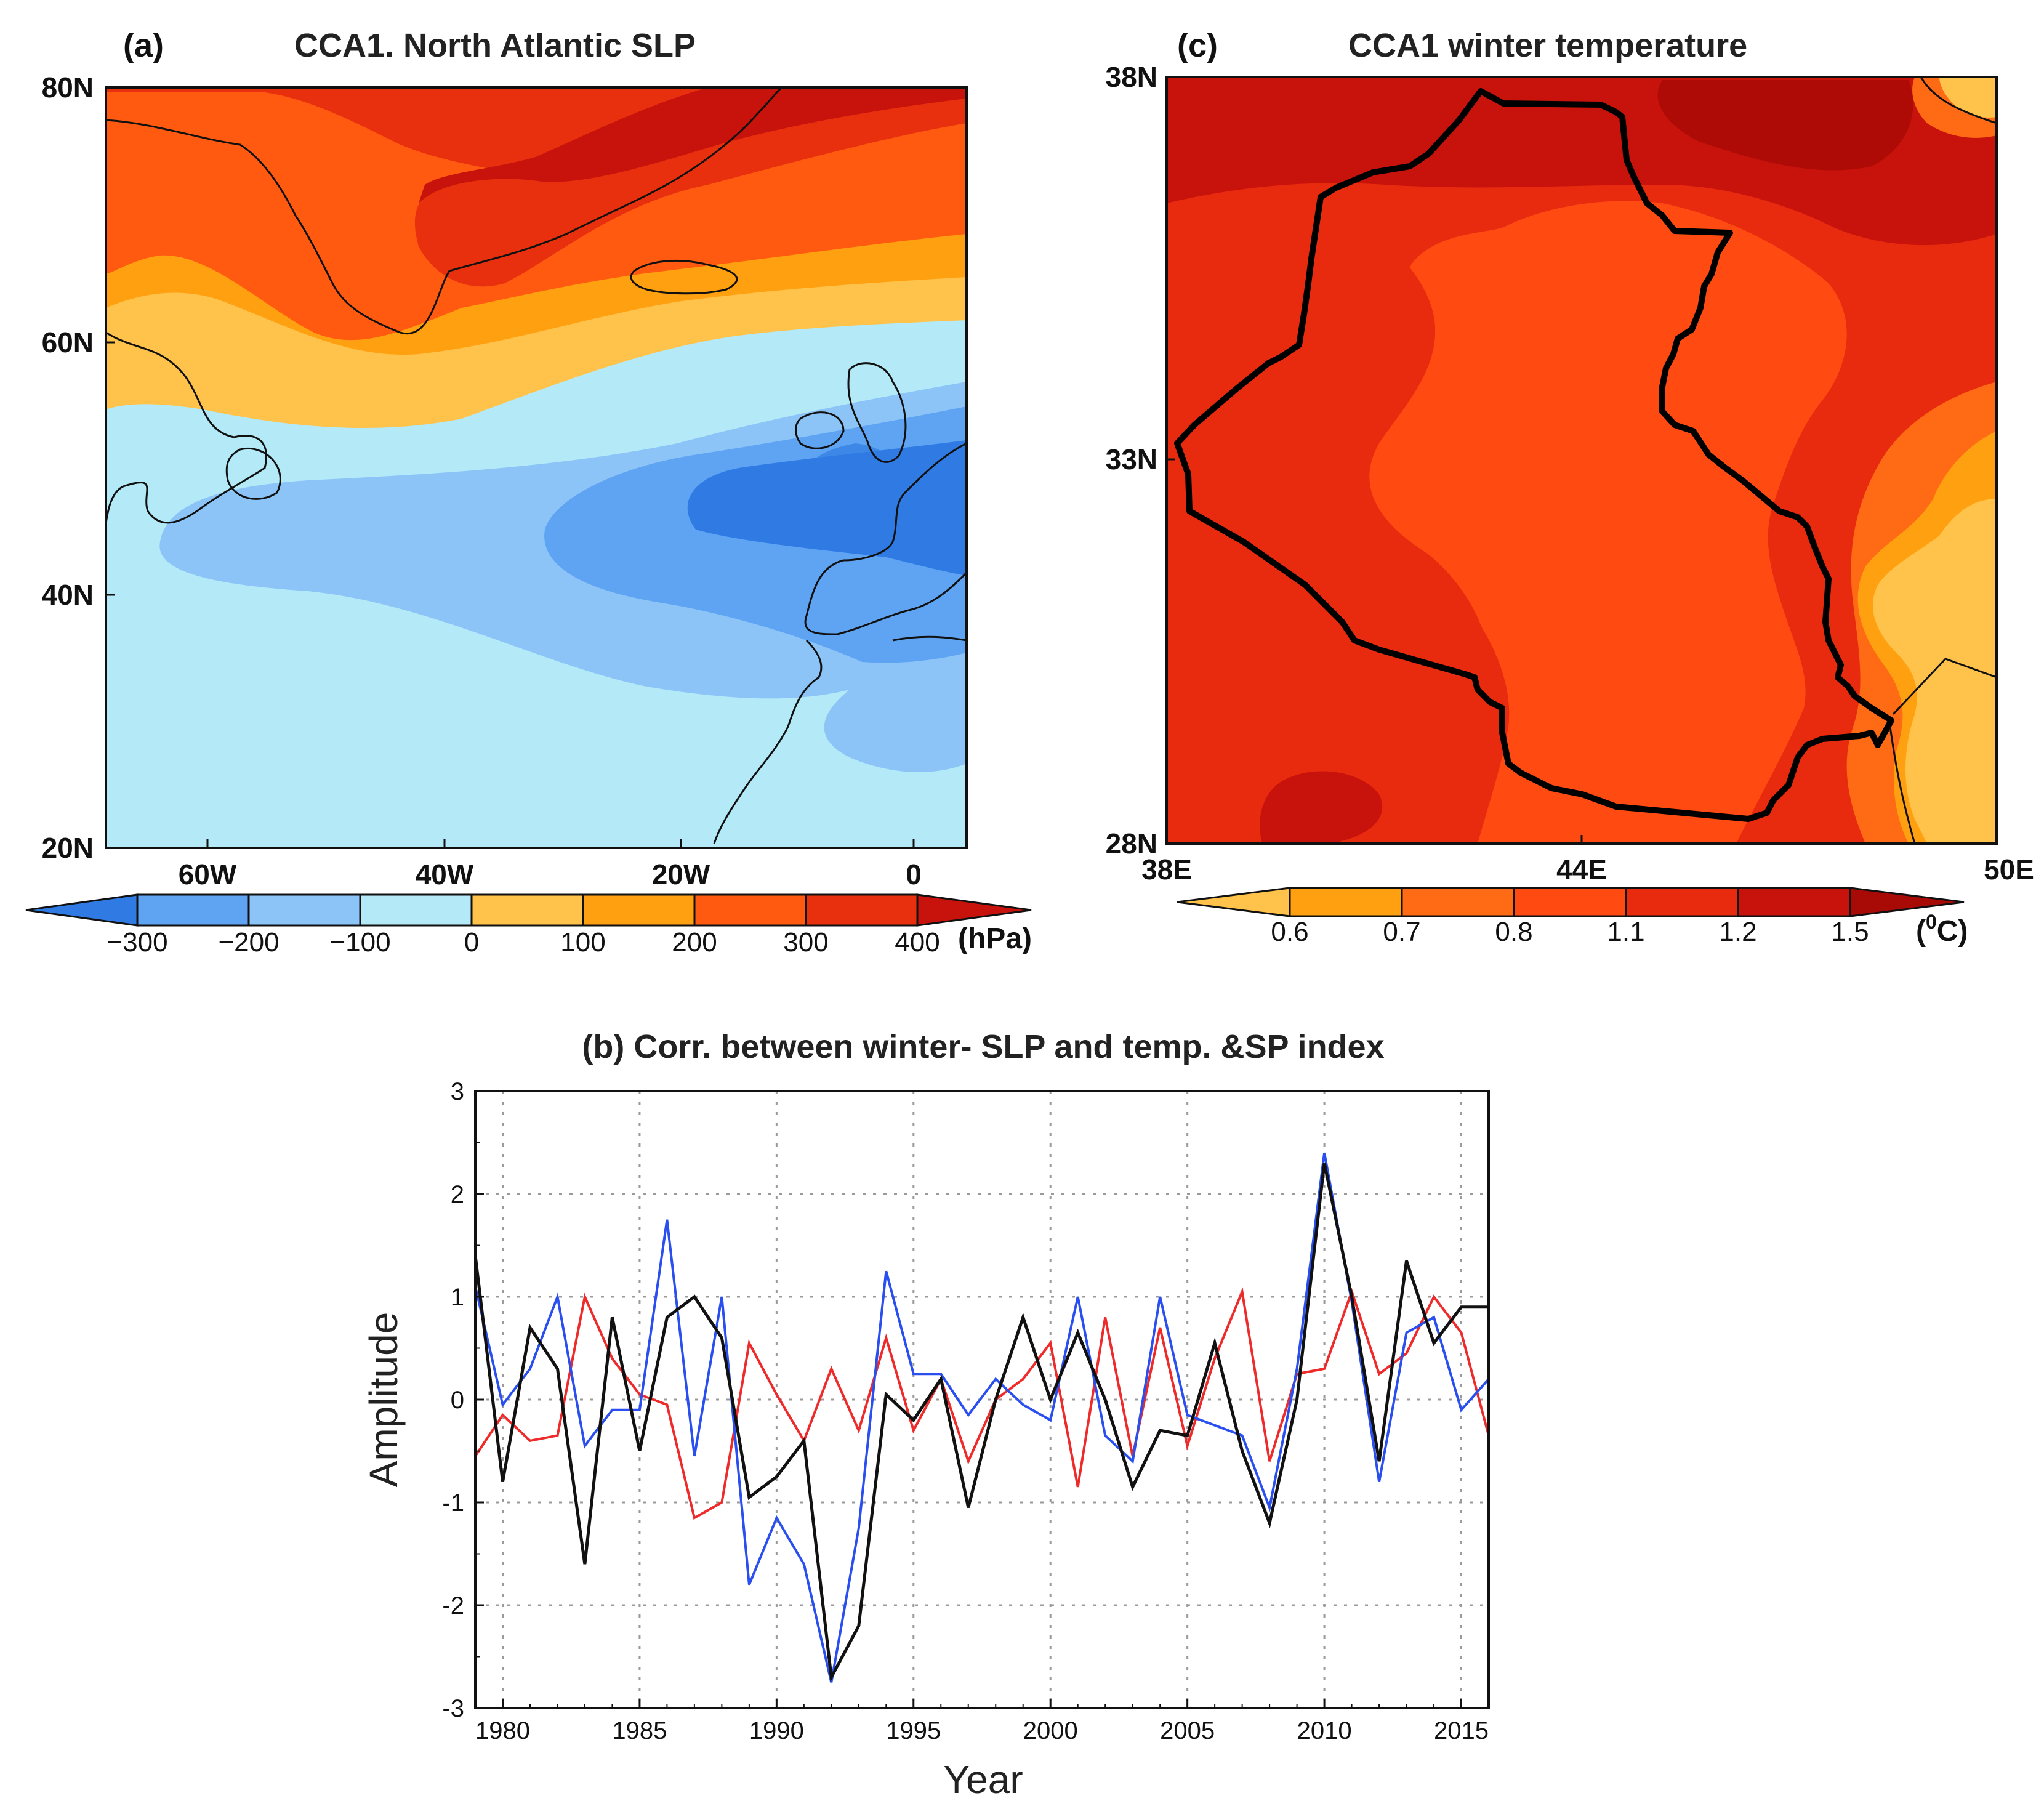  I want to click on series-line-black, so click(982, 1423).